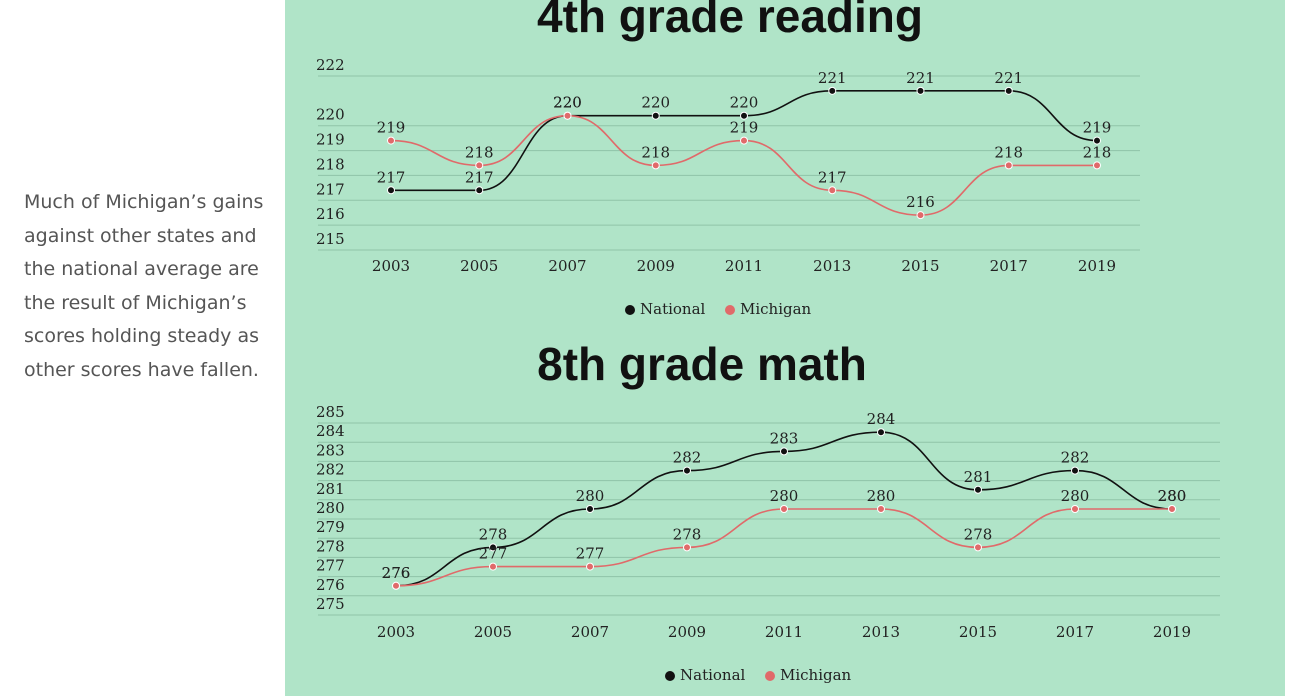  What do you see at coordinates (330, 239) in the screenshot?
I see `y-tick-label: 215` at bounding box center [330, 239].